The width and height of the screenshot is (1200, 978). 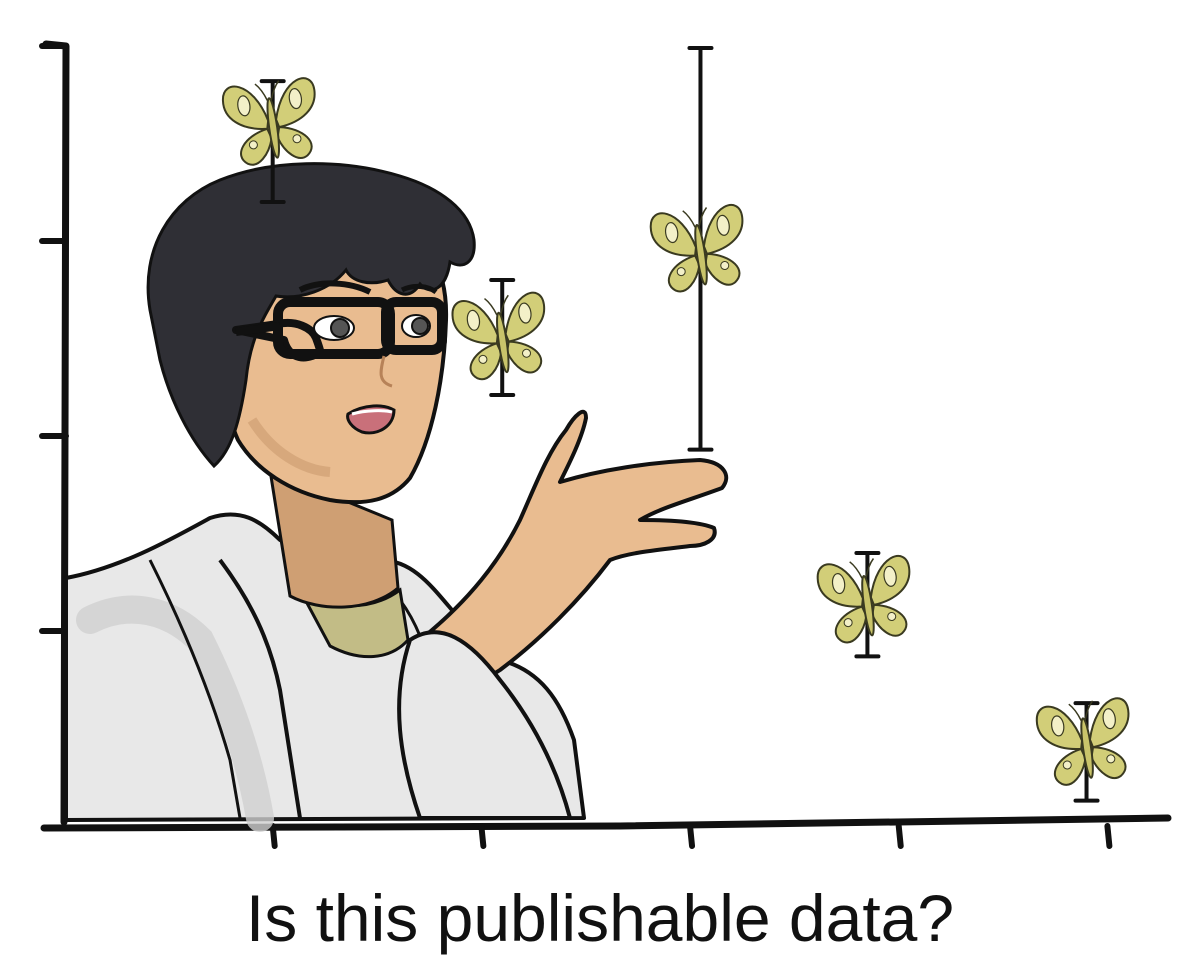 What do you see at coordinates (573, 548) in the screenshot?
I see `hand` at bounding box center [573, 548].